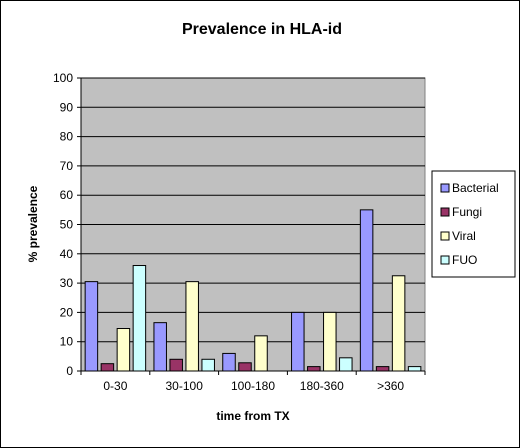 The height and width of the screenshot is (448, 520). Describe the element at coordinates (445, 236) in the screenshot. I see `legend-swatch-viral` at that location.